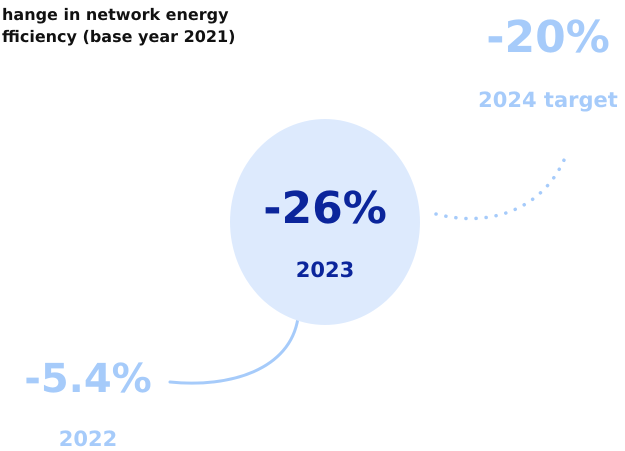 The height and width of the screenshot is (451, 625). What do you see at coordinates (548, 37) in the screenshot?
I see `data-label: -20%` at bounding box center [548, 37].